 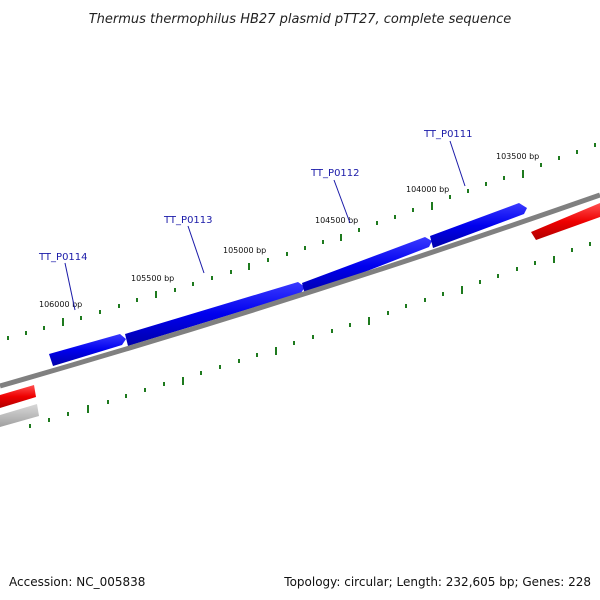 What do you see at coordinates (565, 221) in the screenshot?
I see `gene-arrow-reverse-right` at bounding box center [565, 221].